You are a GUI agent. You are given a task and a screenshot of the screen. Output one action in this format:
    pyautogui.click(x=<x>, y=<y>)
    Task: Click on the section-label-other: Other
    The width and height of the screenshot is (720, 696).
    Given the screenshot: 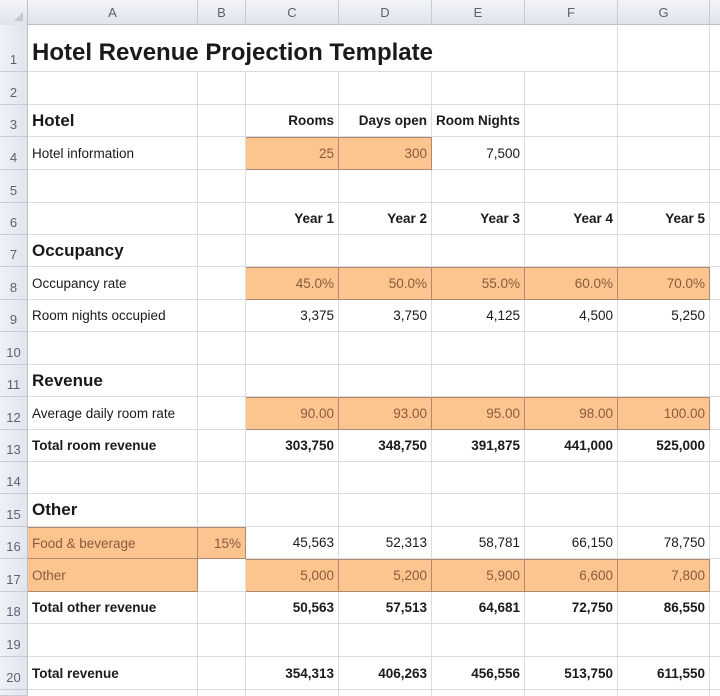 What is the action you would take?
    pyautogui.click(x=113, y=510)
    